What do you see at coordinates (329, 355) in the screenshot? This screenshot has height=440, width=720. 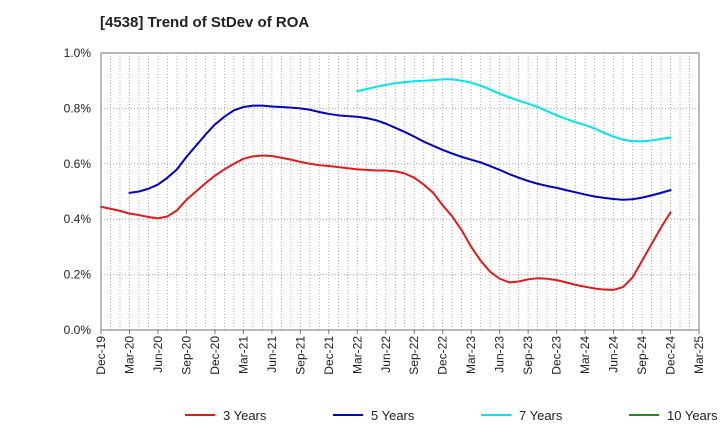 I see `x-tick-label: Dec-21` at bounding box center [329, 355].